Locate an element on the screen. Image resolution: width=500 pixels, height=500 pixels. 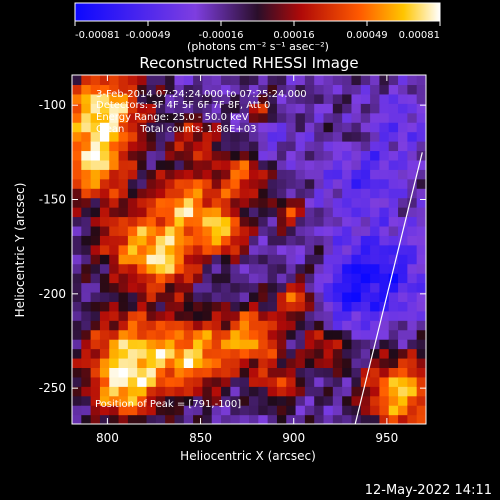
annotation-time-range: 3-Feb-2014 07:24:24.000 to 07:25:24.000 is located at coordinates (201, 94).